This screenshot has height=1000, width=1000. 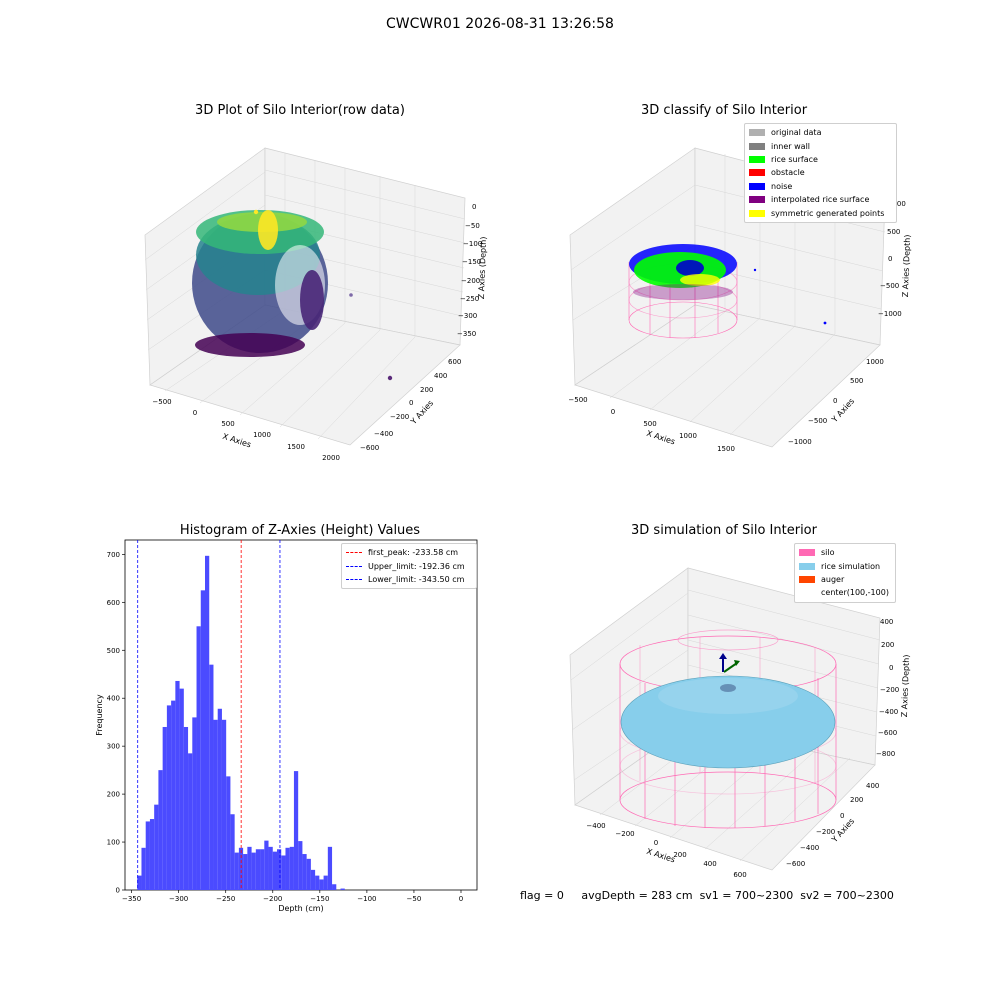 I want to click on raw-x-ticks: −500 0 500 1000 1500 2000, so click(x=246, y=430).